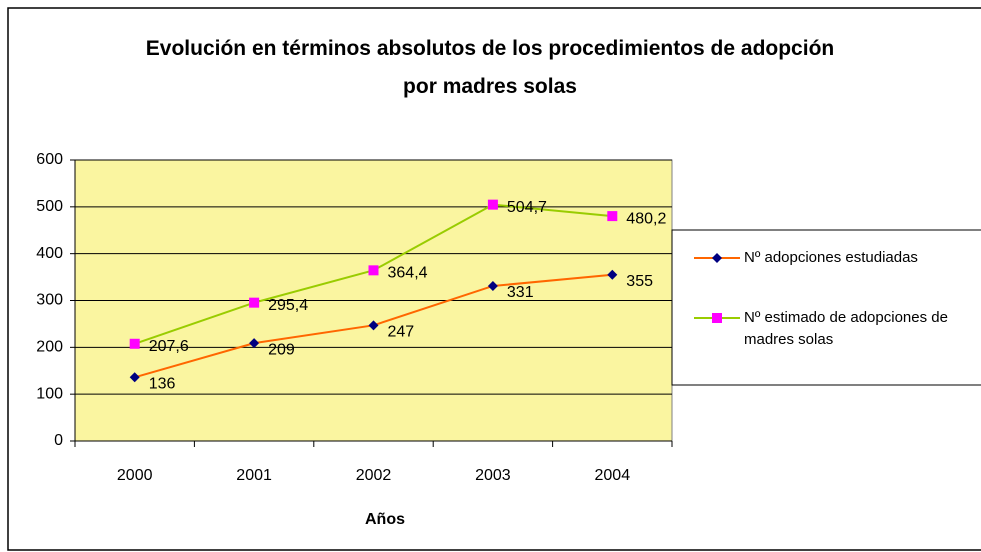  Describe the element at coordinates (49, 300) in the screenshot. I see `y-tick-label: 300` at that location.